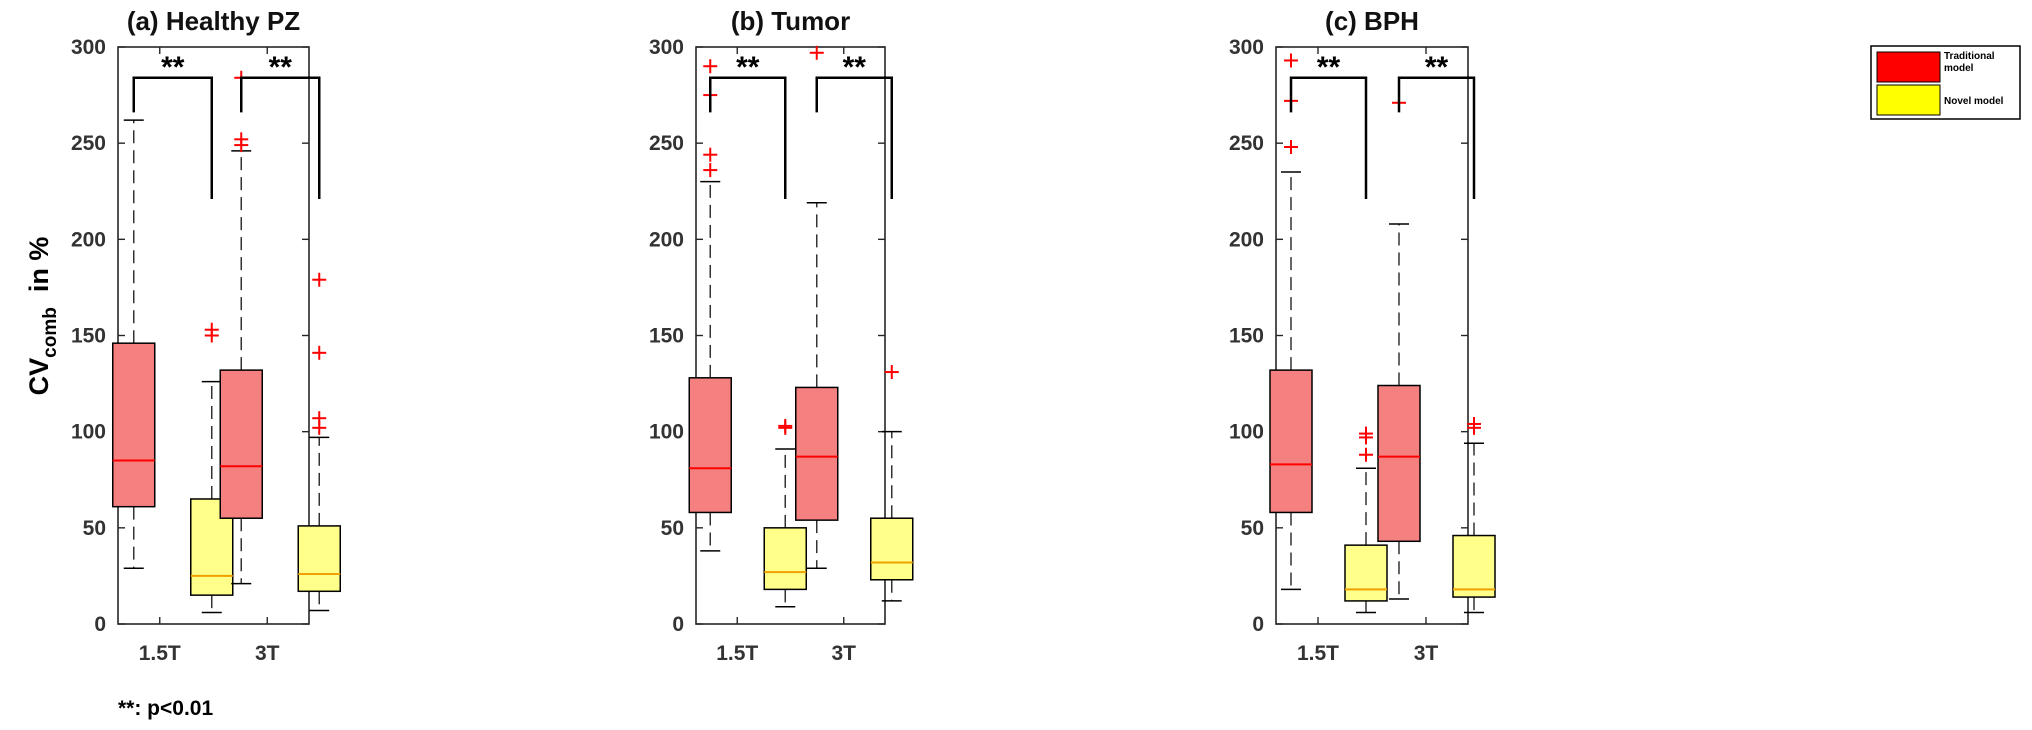  Describe the element at coordinates (50, 332) in the screenshot. I see `y-axis-label-subscript: comb` at that location.